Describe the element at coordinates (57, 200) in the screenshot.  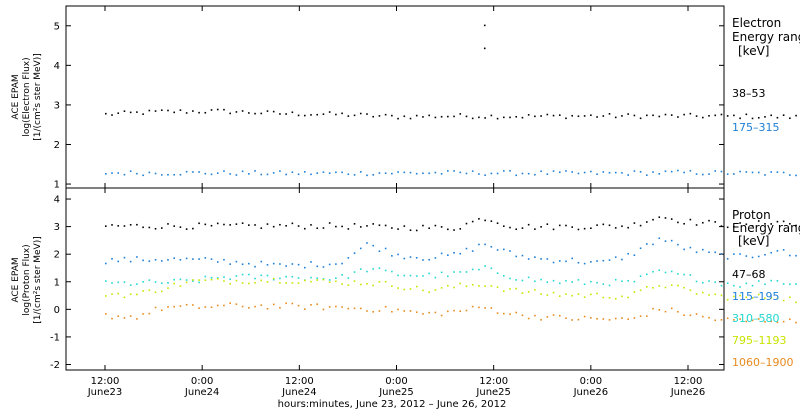
I see `y-tick-label: 4` at that location.